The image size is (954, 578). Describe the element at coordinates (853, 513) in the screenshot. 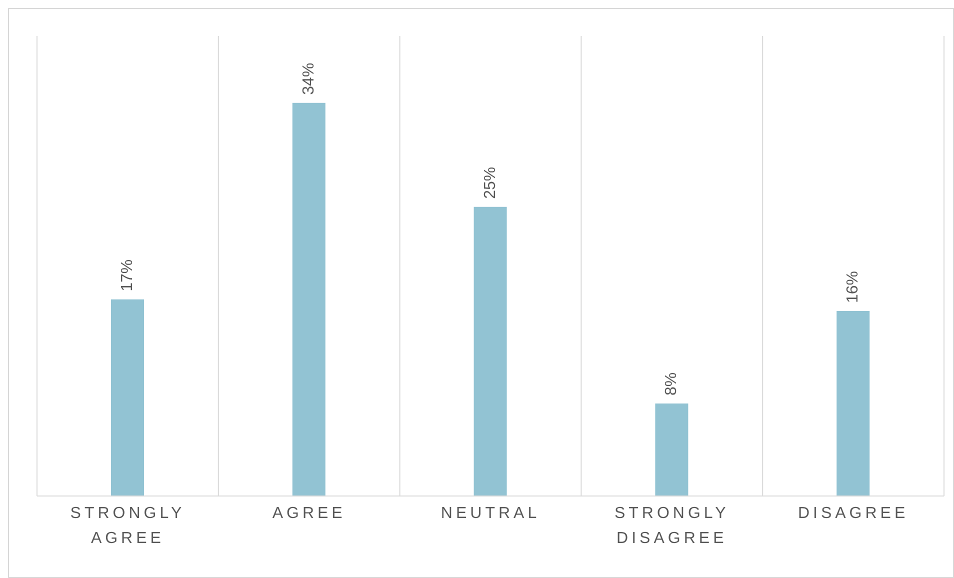

I see `x-tick-label: DISAGREE` at that location.